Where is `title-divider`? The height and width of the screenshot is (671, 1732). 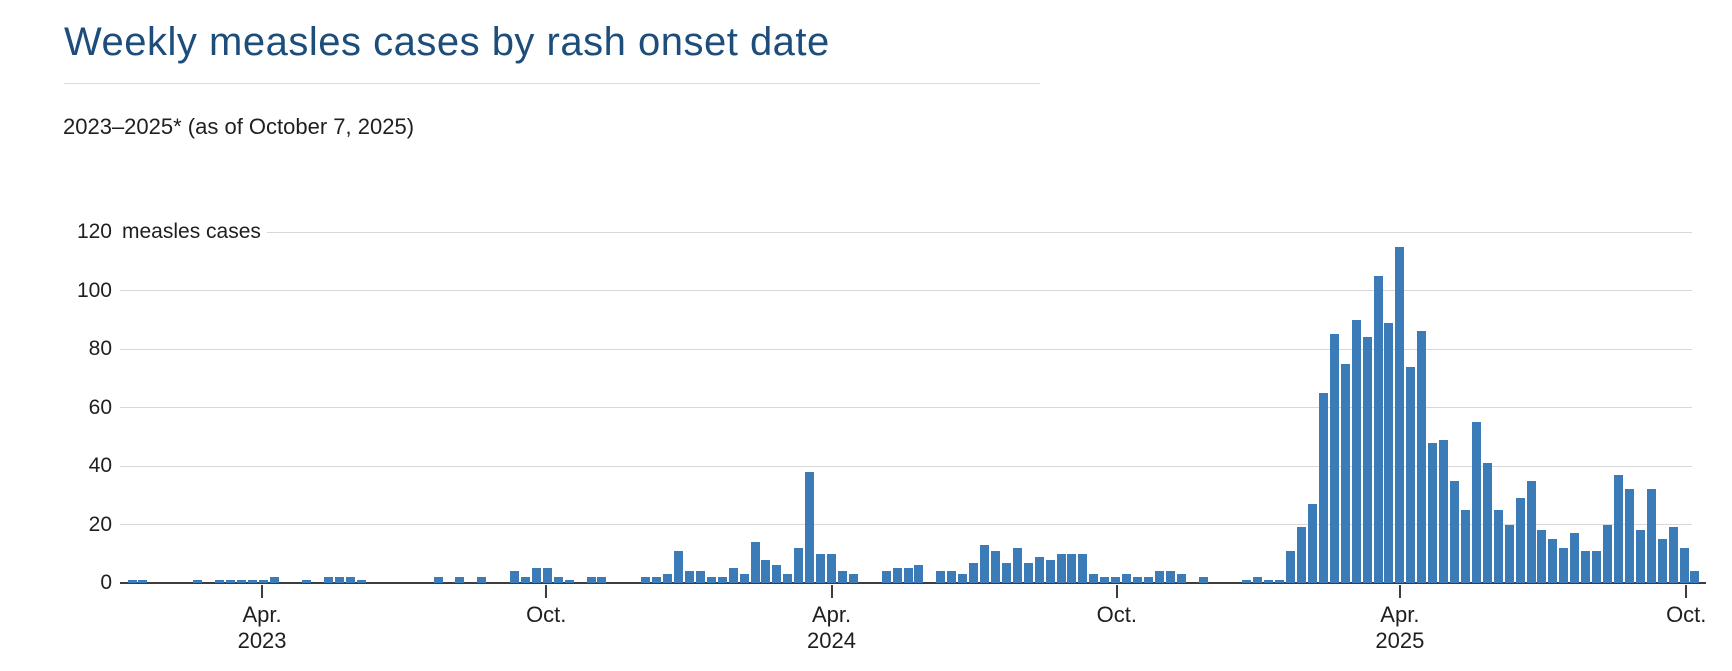
title-divider is located at coordinates (552, 83).